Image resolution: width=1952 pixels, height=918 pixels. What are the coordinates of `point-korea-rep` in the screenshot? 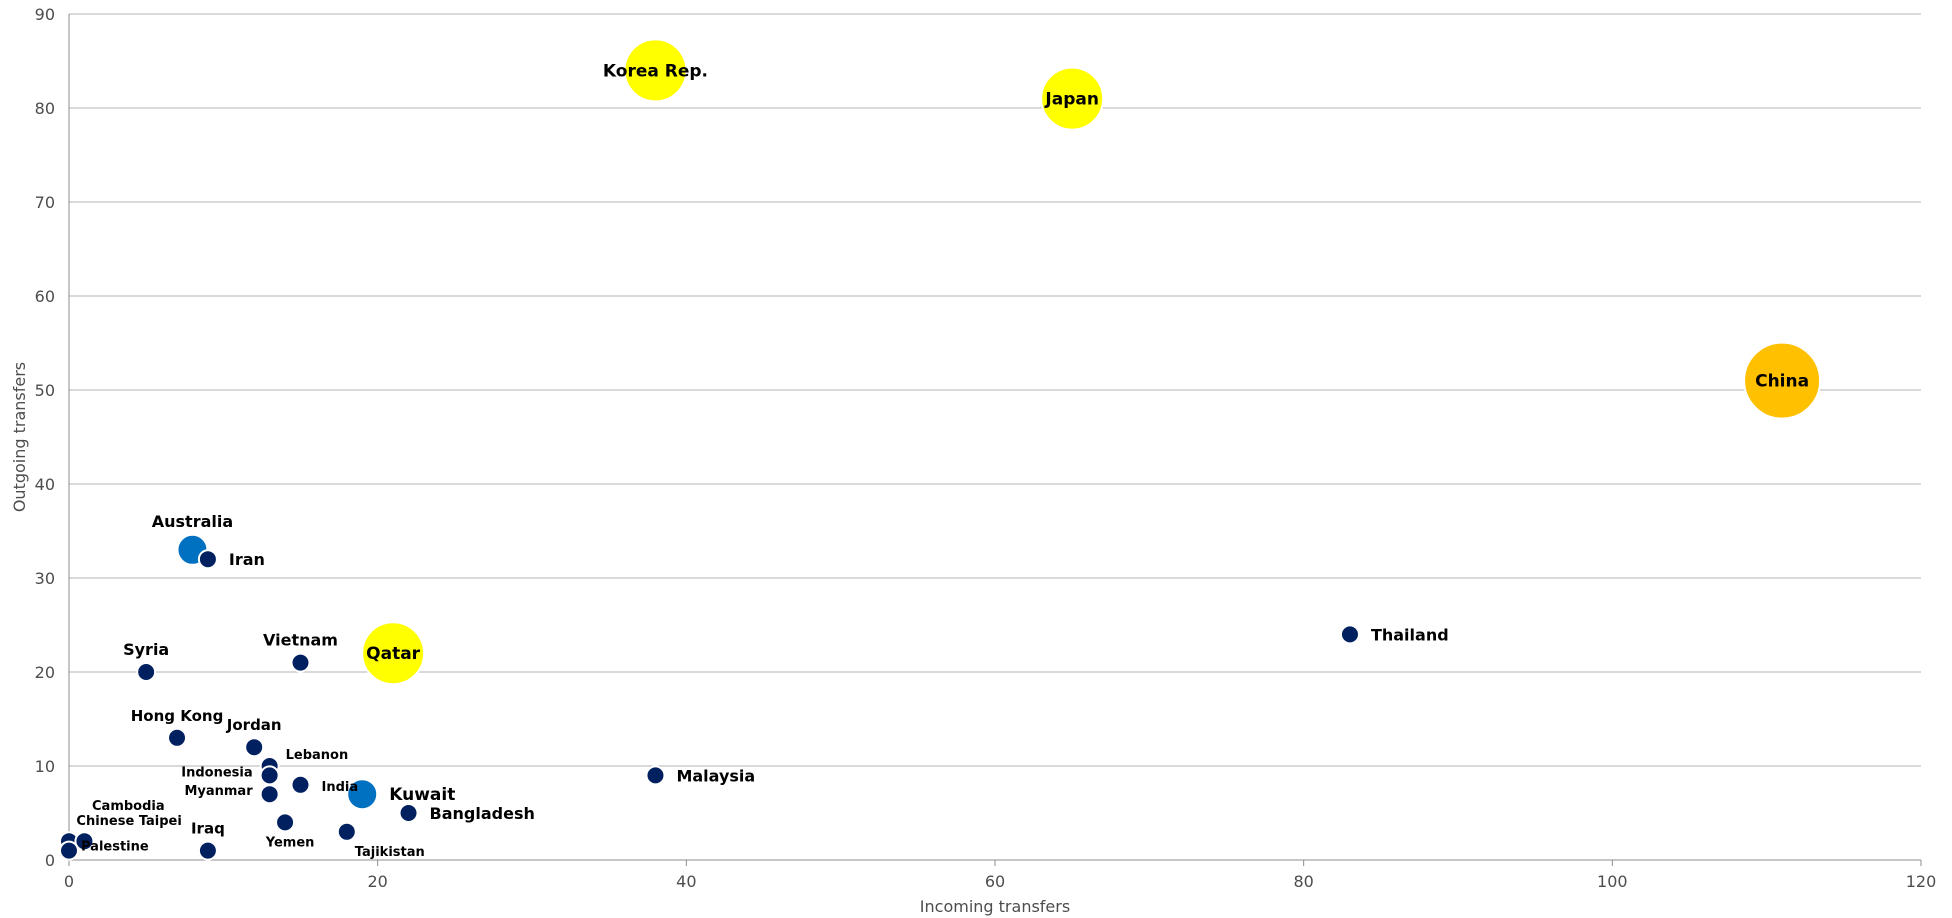 It's located at (655, 70).